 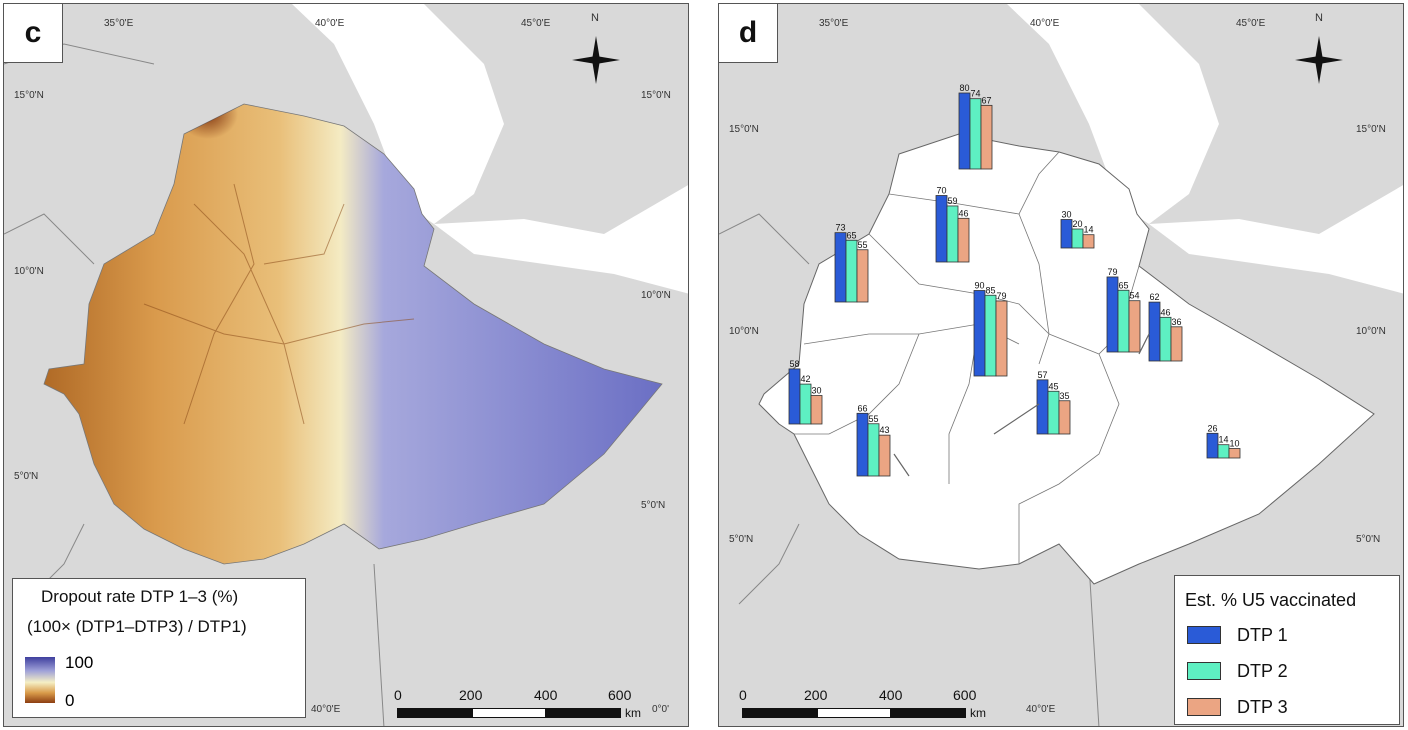 What do you see at coordinates (596, 60) in the screenshot?
I see `north-arrow` at bounding box center [596, 60].